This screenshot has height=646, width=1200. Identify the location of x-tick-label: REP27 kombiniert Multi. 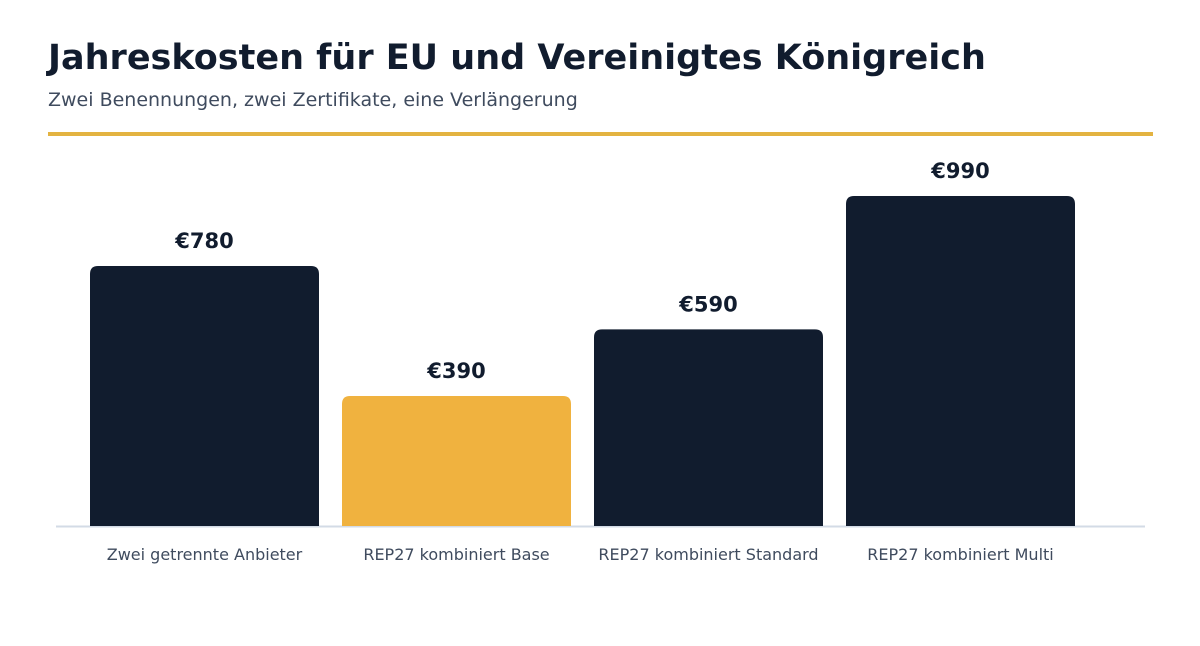
(960, 554).